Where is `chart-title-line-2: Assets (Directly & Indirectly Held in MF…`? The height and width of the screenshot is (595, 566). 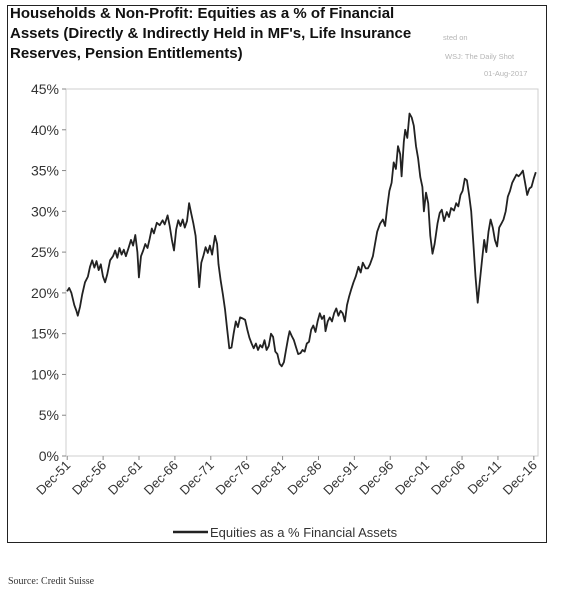
chart-title-line-2: Assets (Directly & Indirectly Held in MF… is located at coordinates (211, 33).